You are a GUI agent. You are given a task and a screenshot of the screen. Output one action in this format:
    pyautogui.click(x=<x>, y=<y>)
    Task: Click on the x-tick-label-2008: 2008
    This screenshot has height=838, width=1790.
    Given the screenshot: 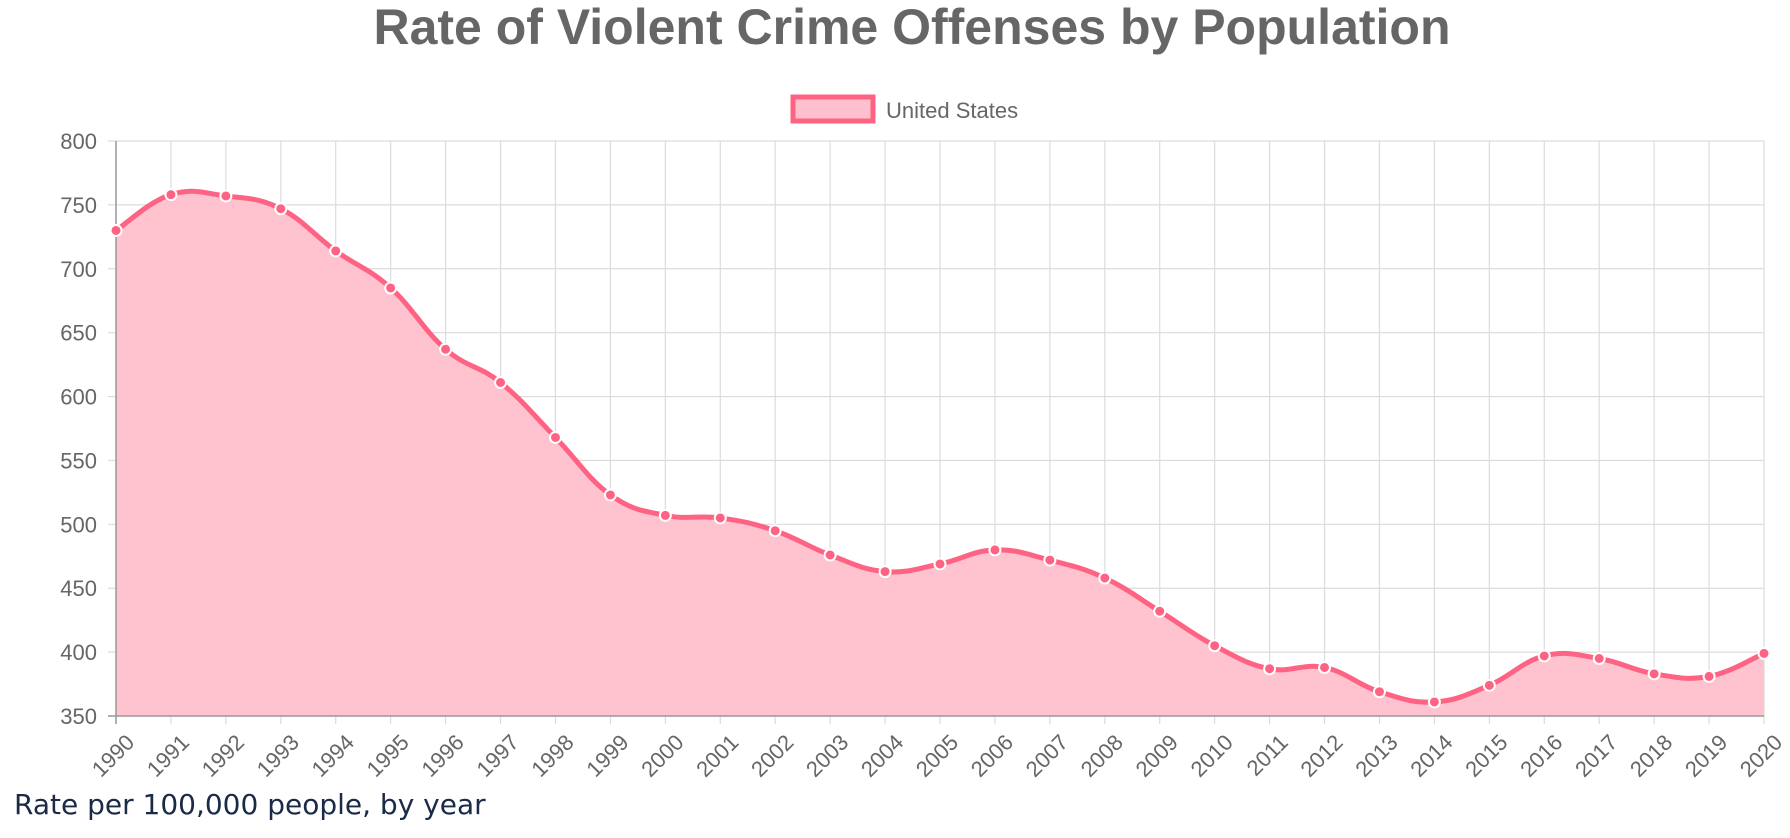 What is the action you would take?
    pyautogui.click(x=1102, y=756)
    